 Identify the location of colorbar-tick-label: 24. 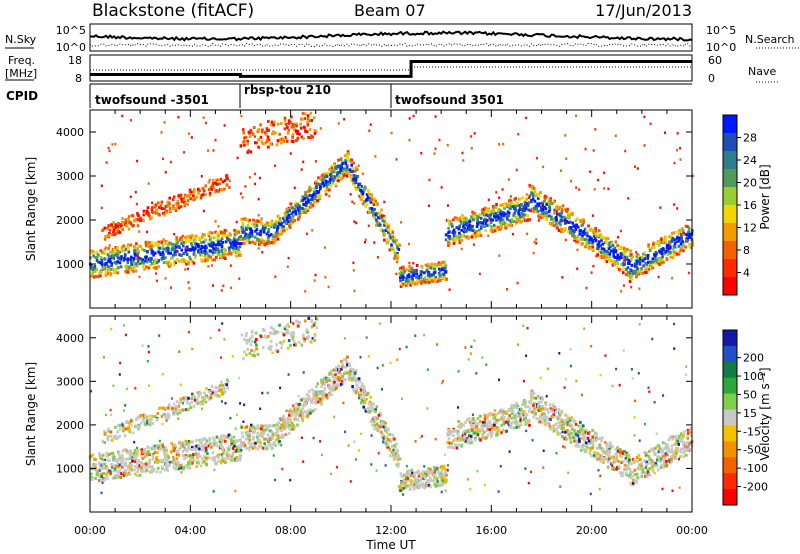
(750, 160).